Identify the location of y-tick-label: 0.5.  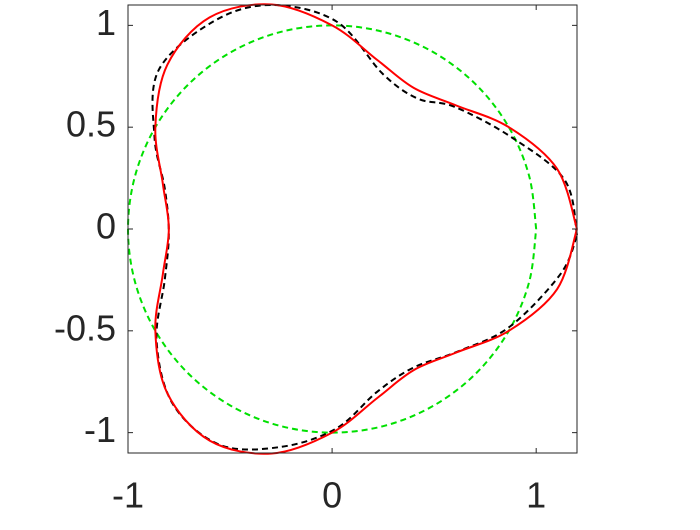
(91, 124).